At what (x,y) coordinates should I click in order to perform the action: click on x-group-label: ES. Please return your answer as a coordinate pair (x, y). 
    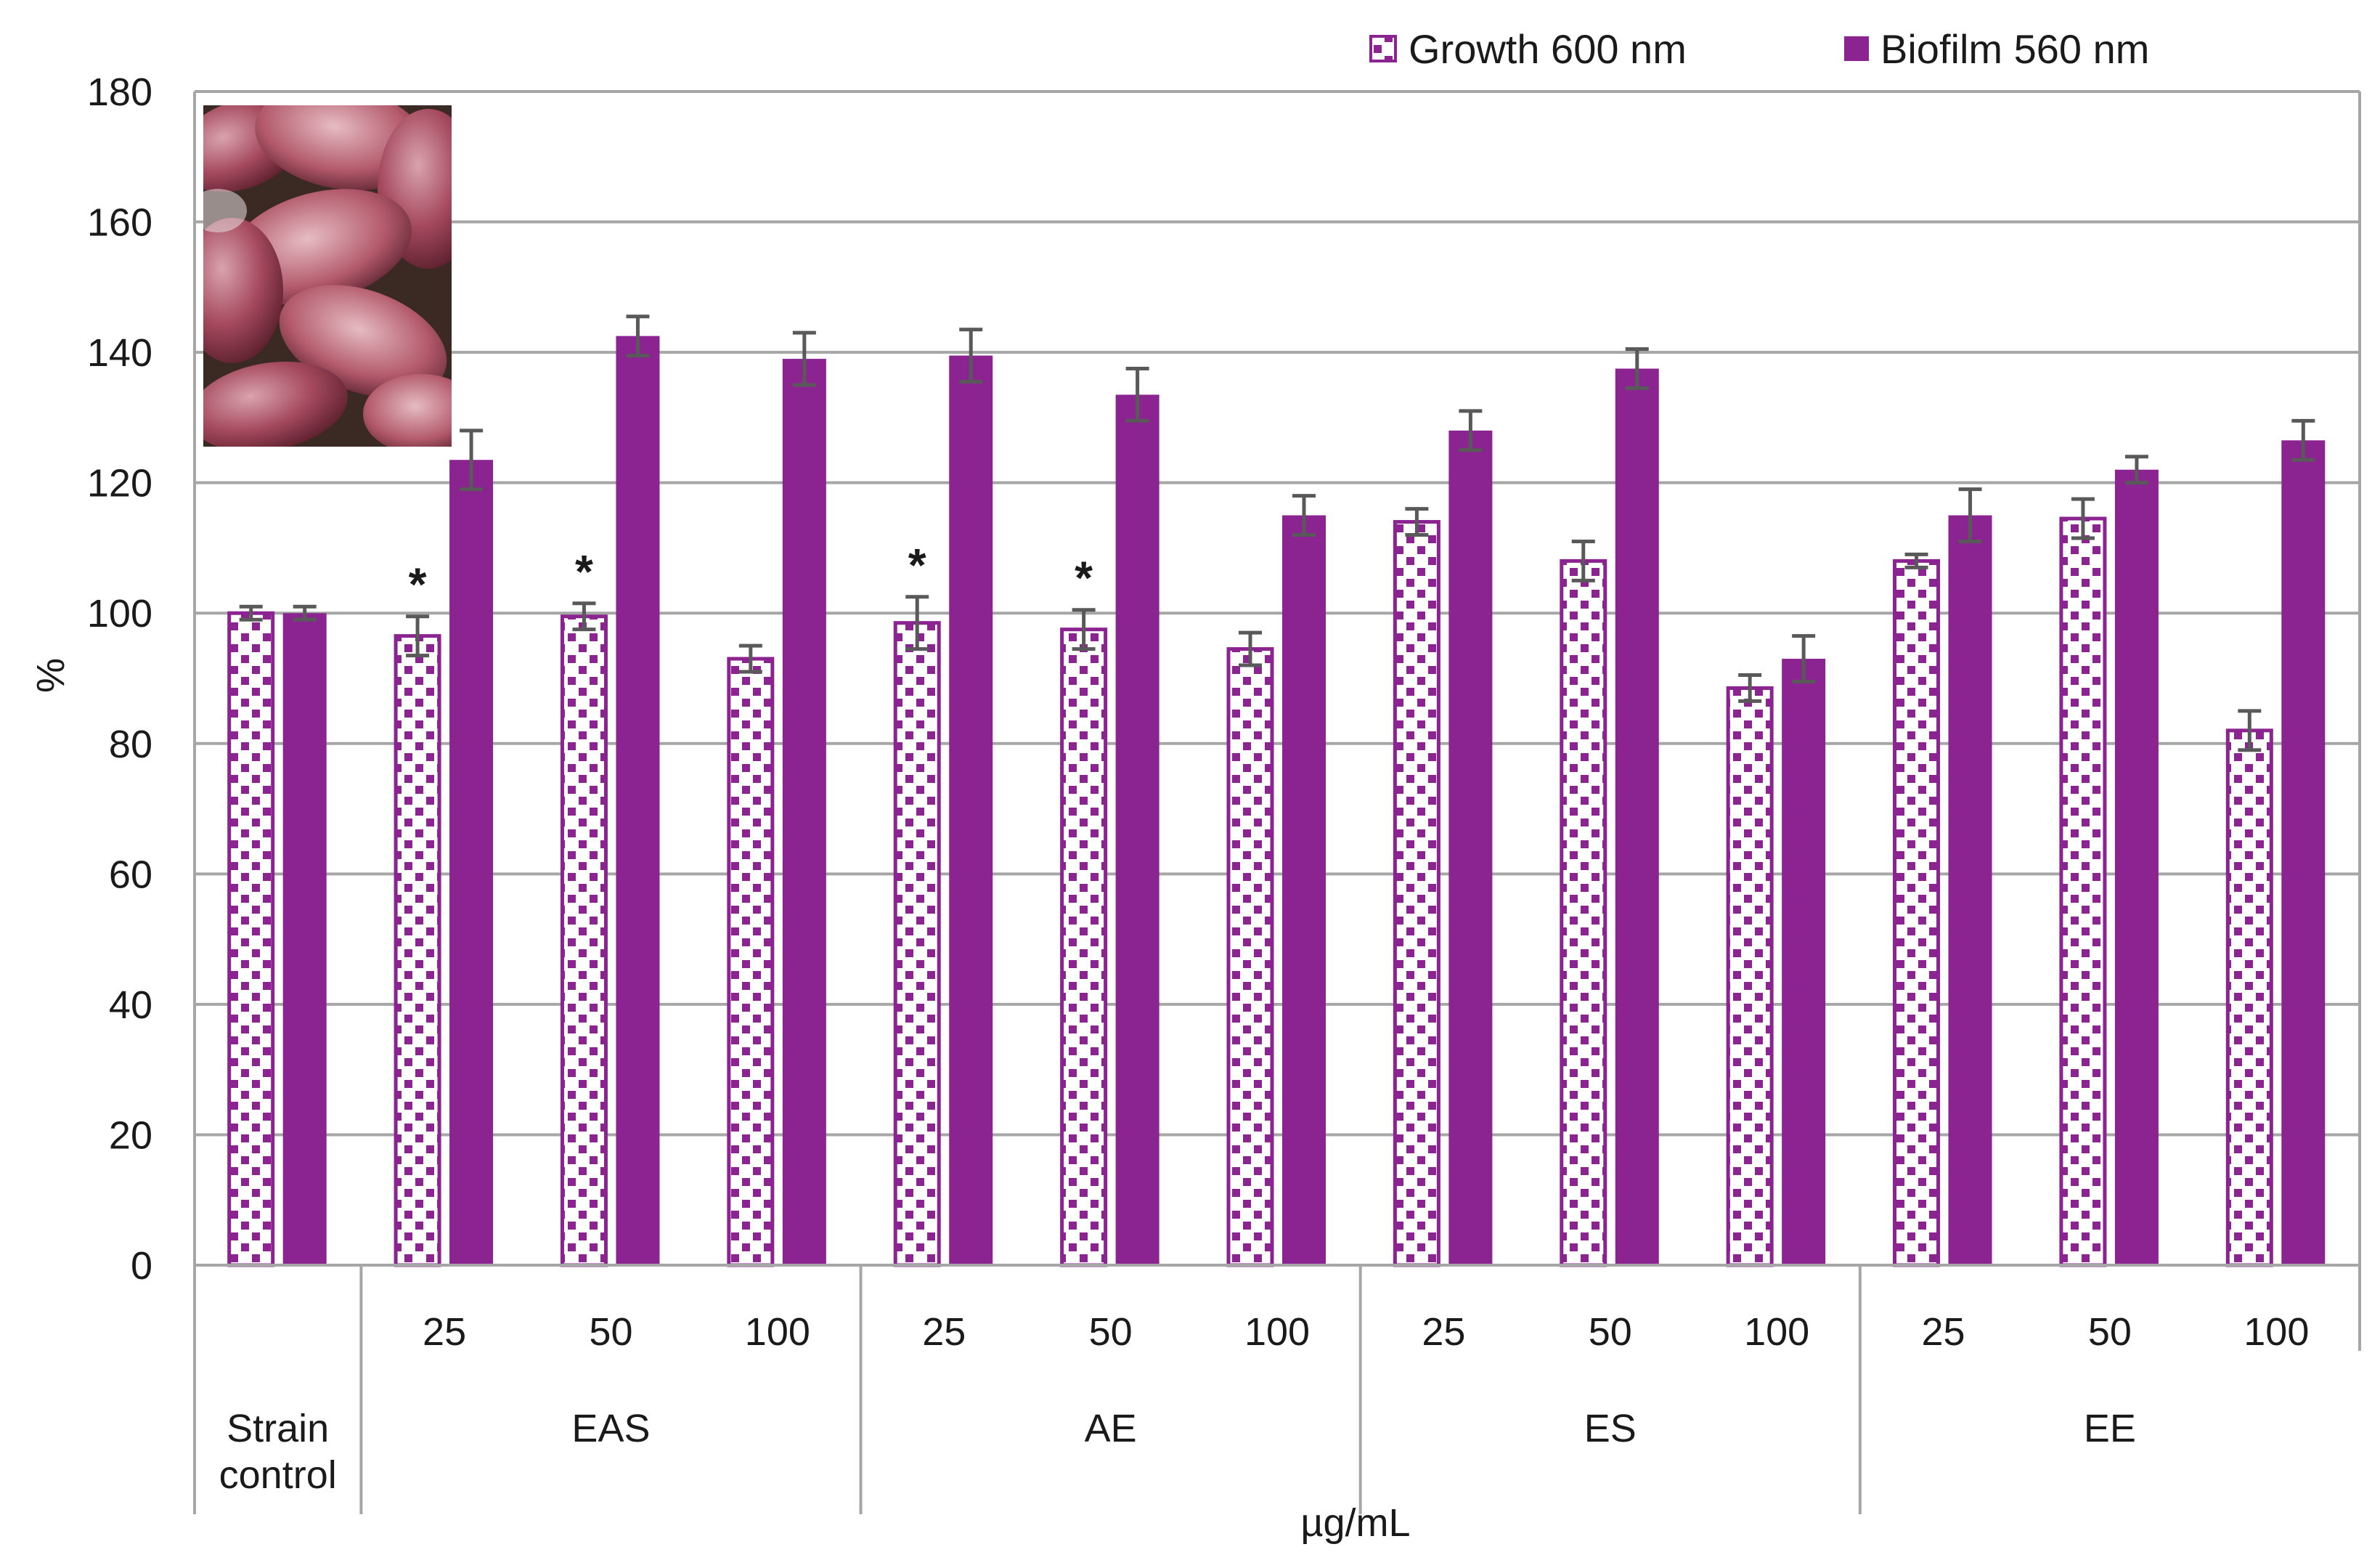
    Looking at the image, I should click on (1610, 1428).